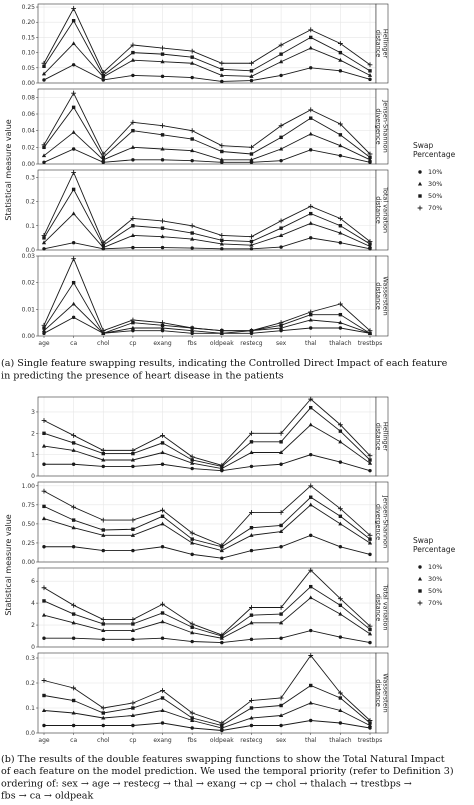 This screenshot has height=805, width=474. What do you see at coordinates (33, 476) in the screenshot?
I see `y-tick-label: 0` at bounding box center [33, 476].